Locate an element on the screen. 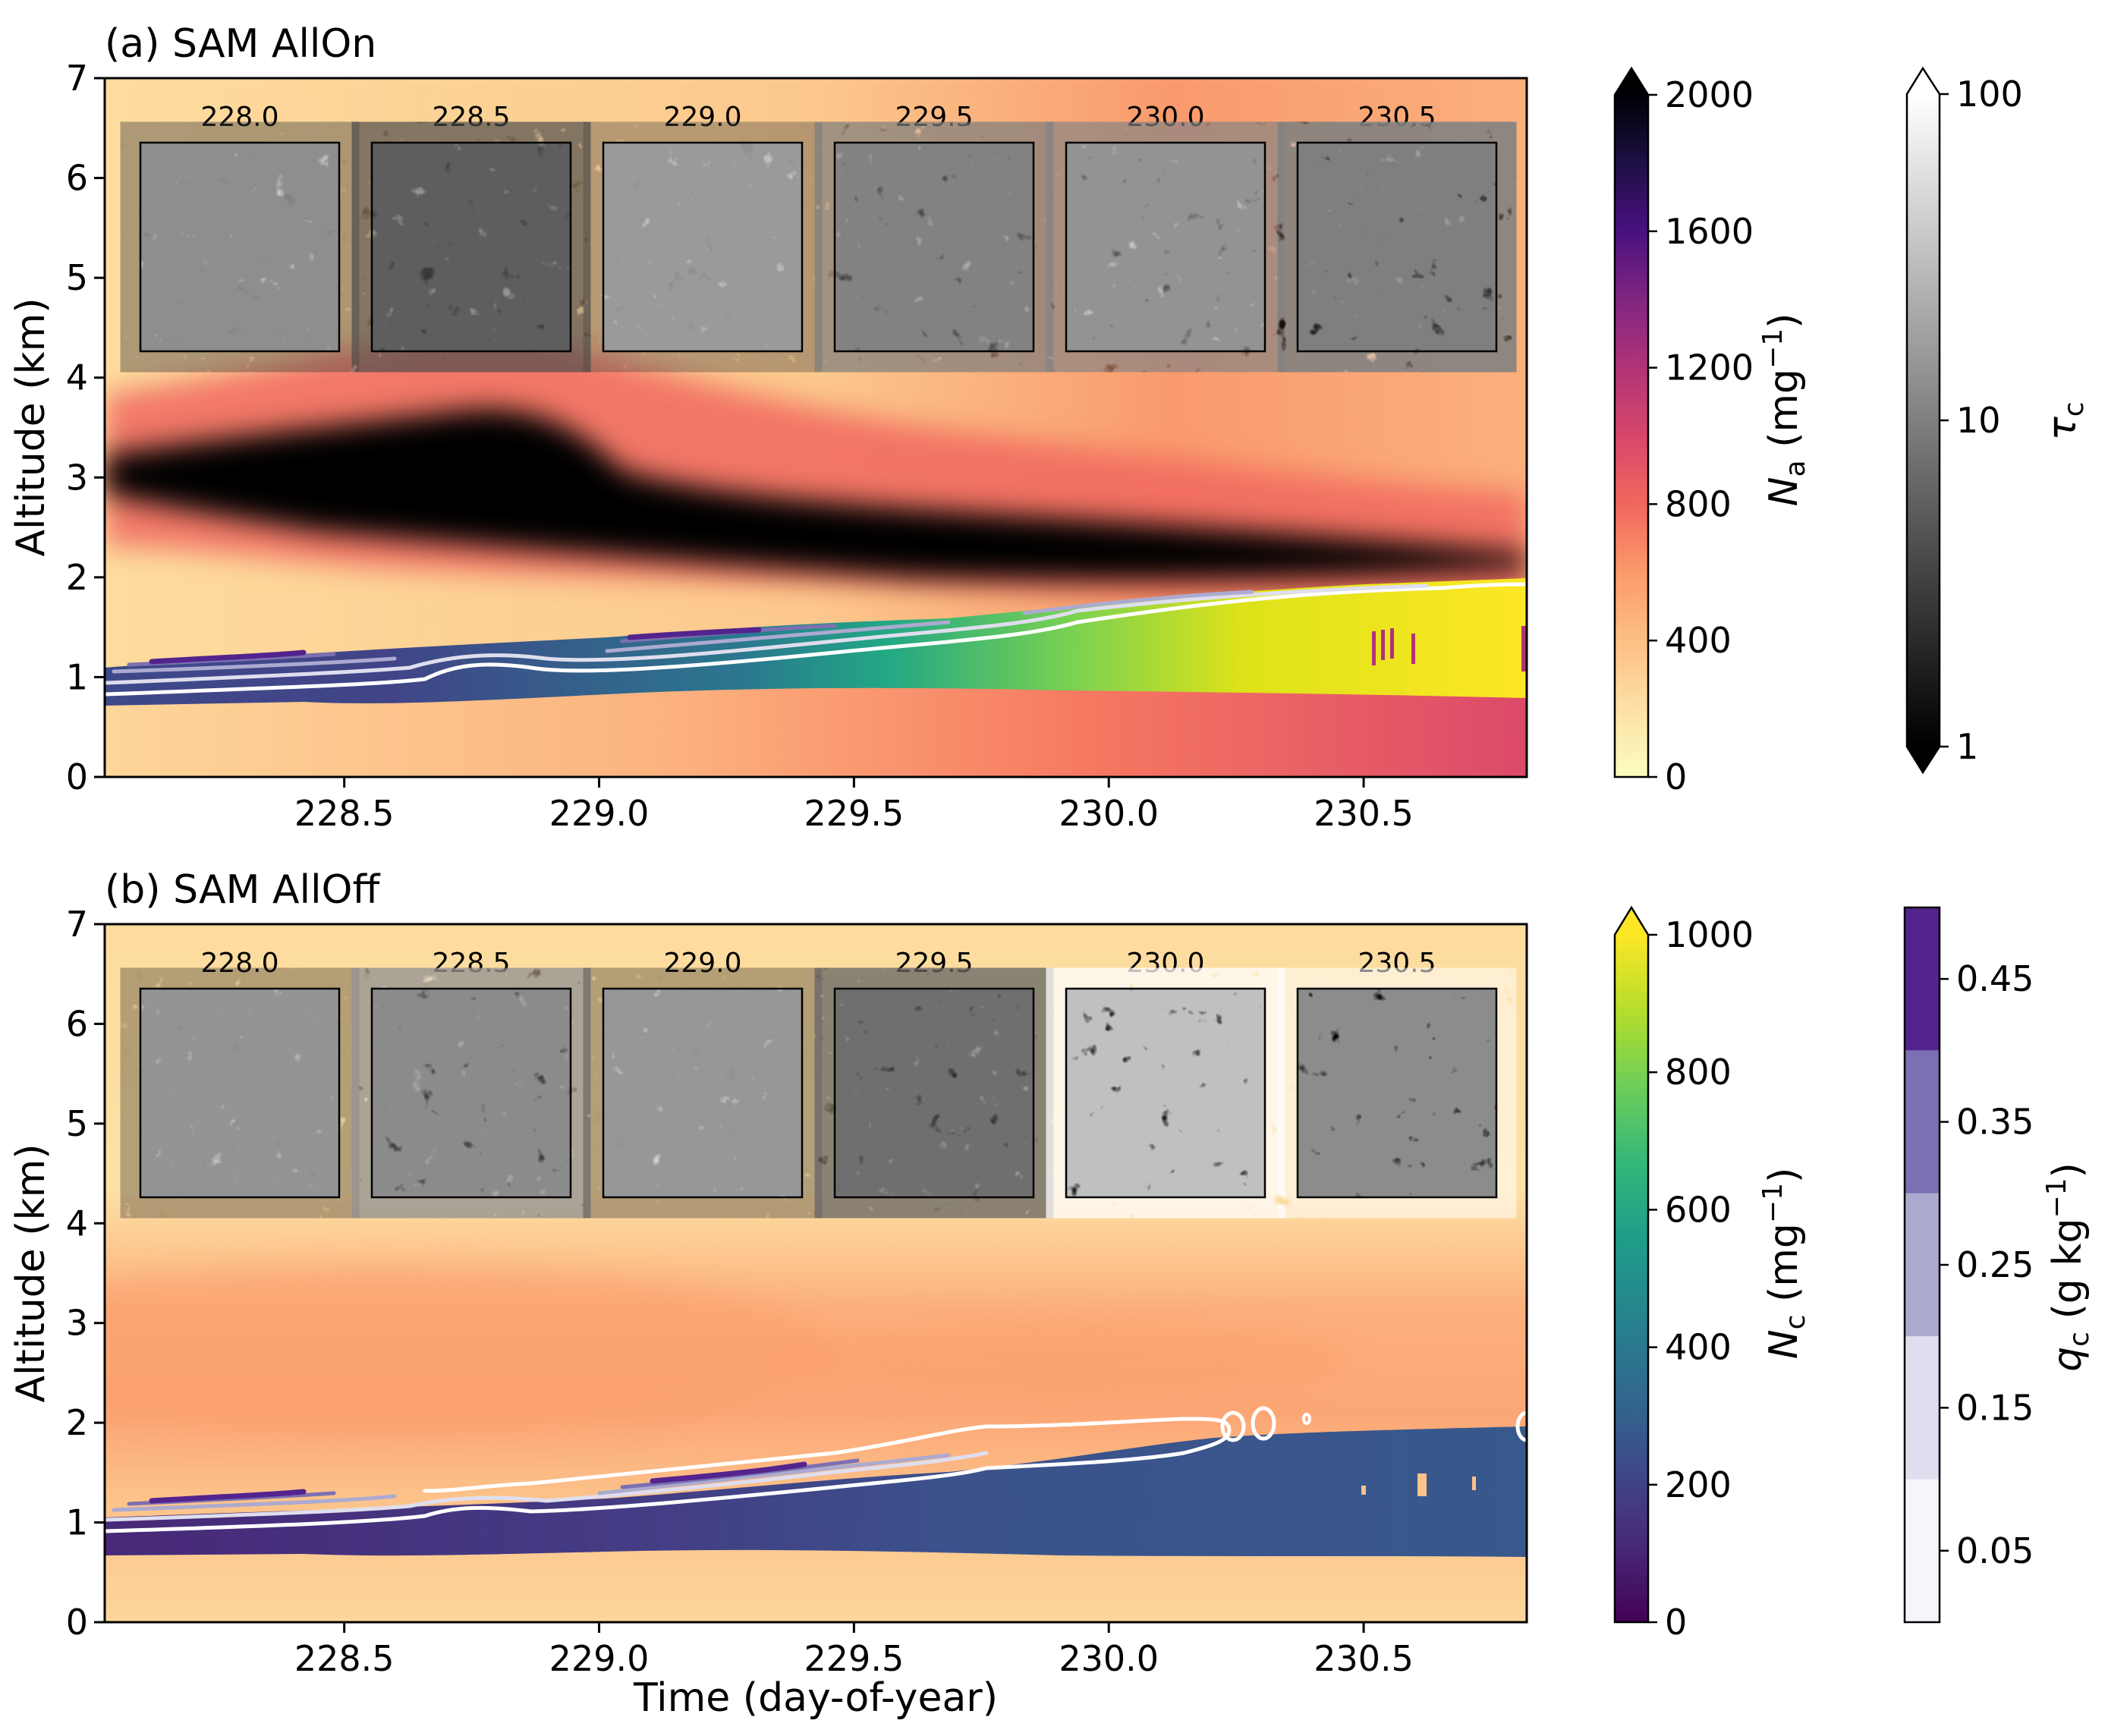 The image size is (2108, 1736). colorbar-nc-frame is located at coordinates (1631, 1264).